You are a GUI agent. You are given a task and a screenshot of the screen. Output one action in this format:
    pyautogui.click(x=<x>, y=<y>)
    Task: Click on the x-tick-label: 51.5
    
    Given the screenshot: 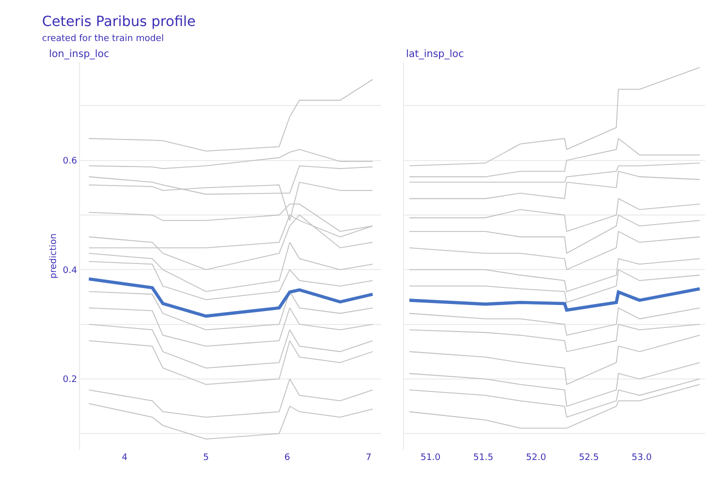 What is the action you would take?
    pyautogui.click(x=483, y=458)
    